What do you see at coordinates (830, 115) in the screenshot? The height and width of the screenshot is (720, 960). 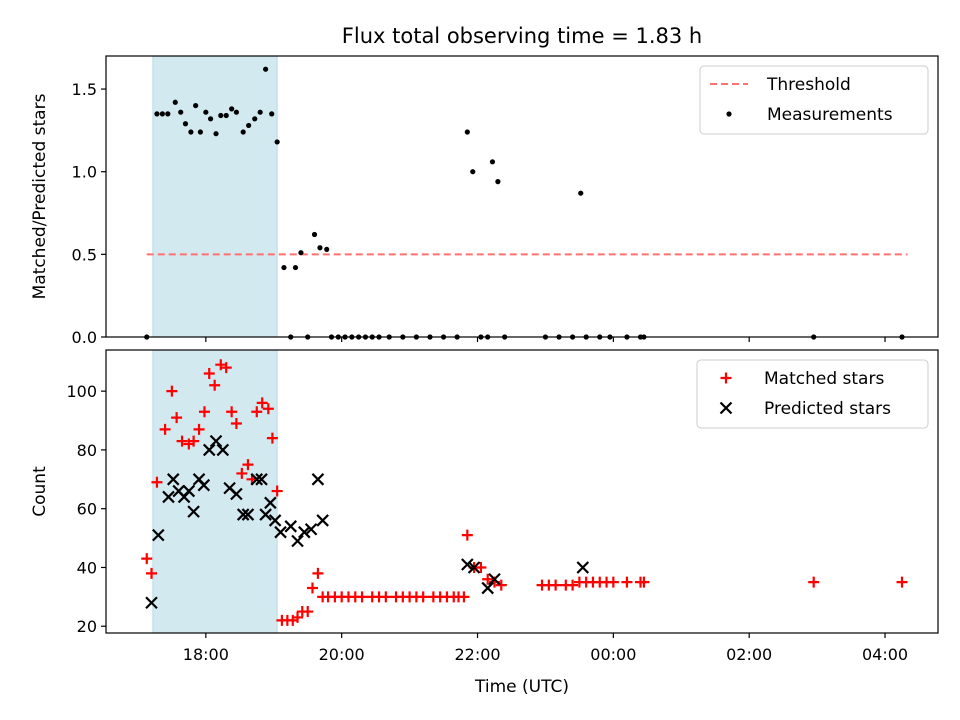 I see `legend-label: Measurements` at bounding box center [830, 115].